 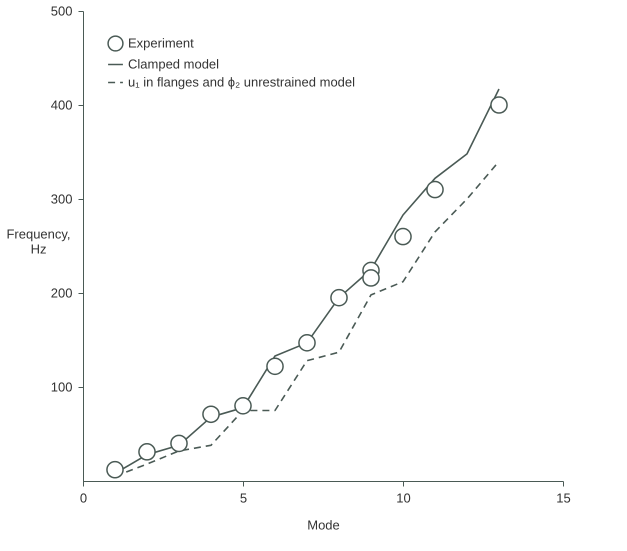 What do you see at coordinates (403, 498) in the screenshot?
I see `x-tick-label: 10` at bounding box center [403, 498].